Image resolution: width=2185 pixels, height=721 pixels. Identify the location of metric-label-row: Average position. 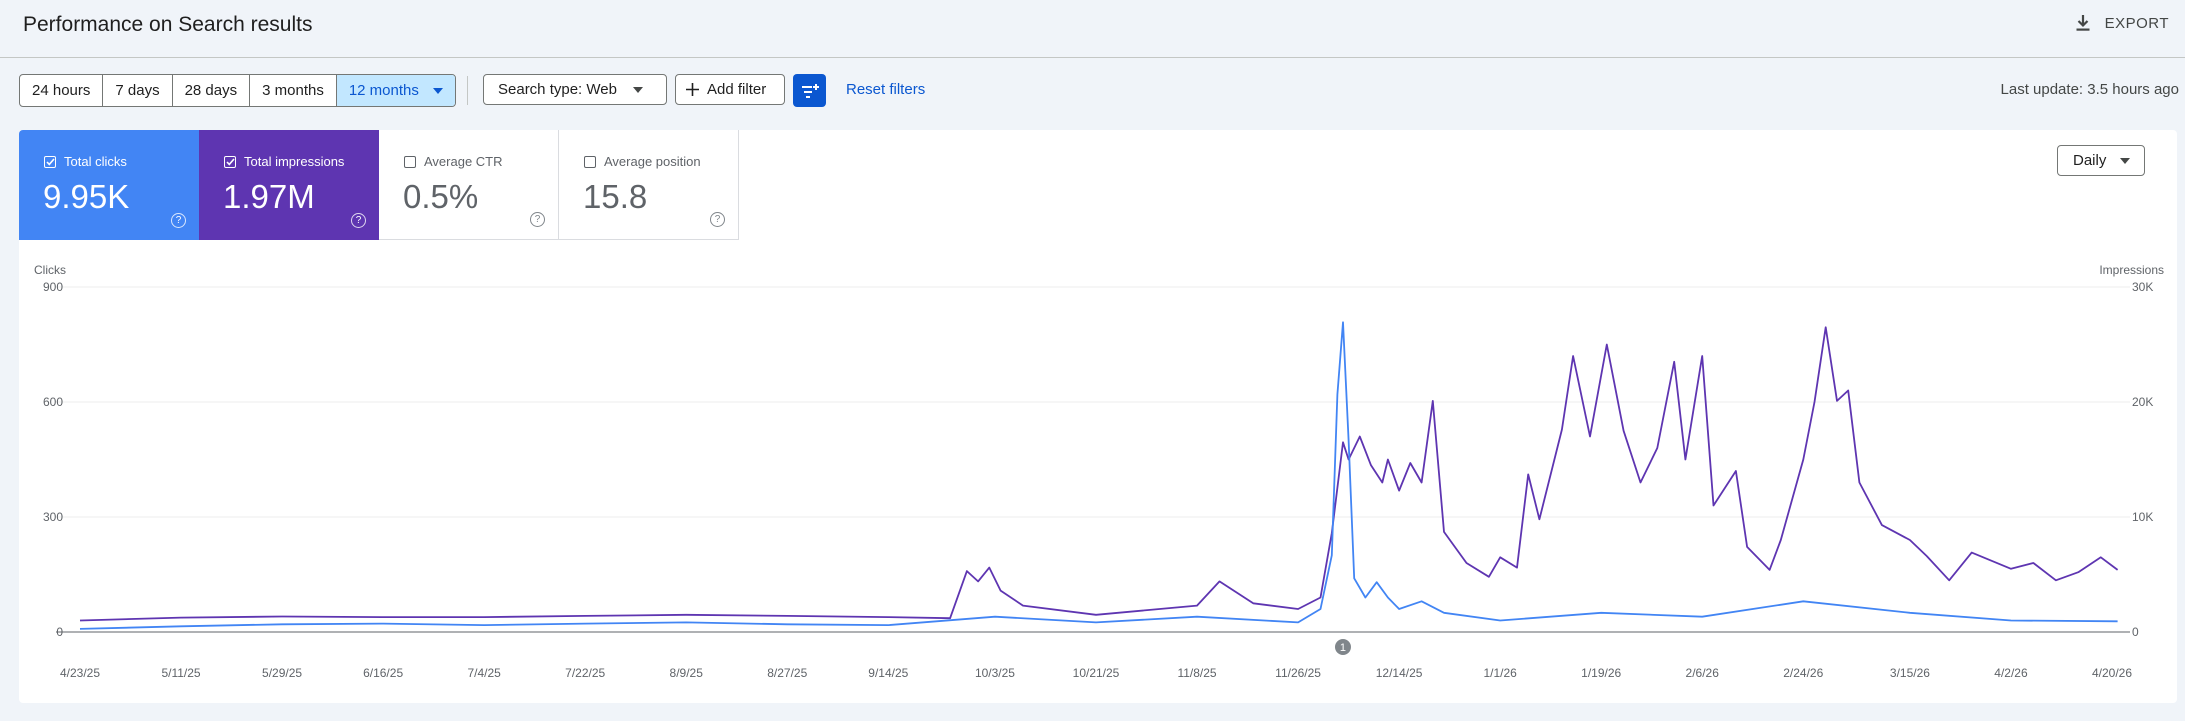
(642, 161).